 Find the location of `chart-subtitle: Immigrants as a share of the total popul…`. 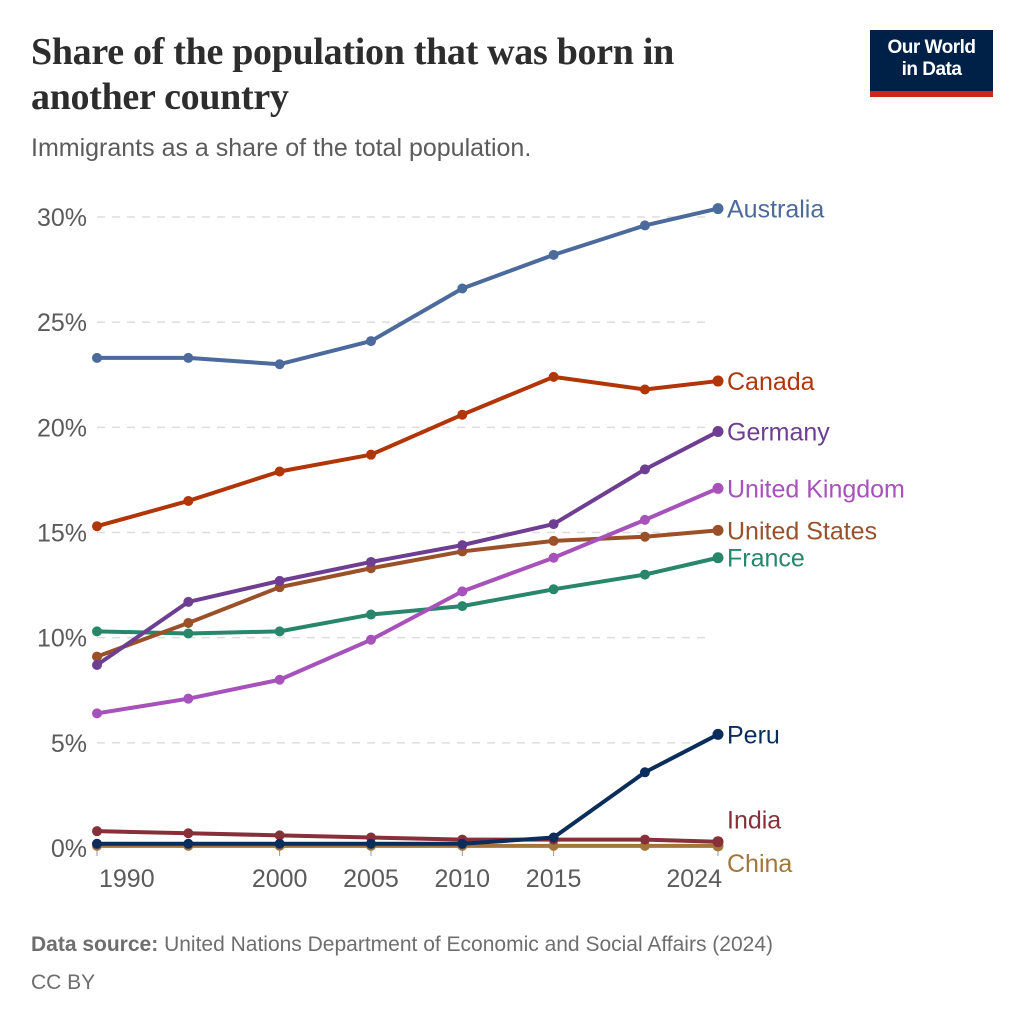

chart-subtitle: Immigrants as a share of the total popul… is located at coordinates (281, 148).